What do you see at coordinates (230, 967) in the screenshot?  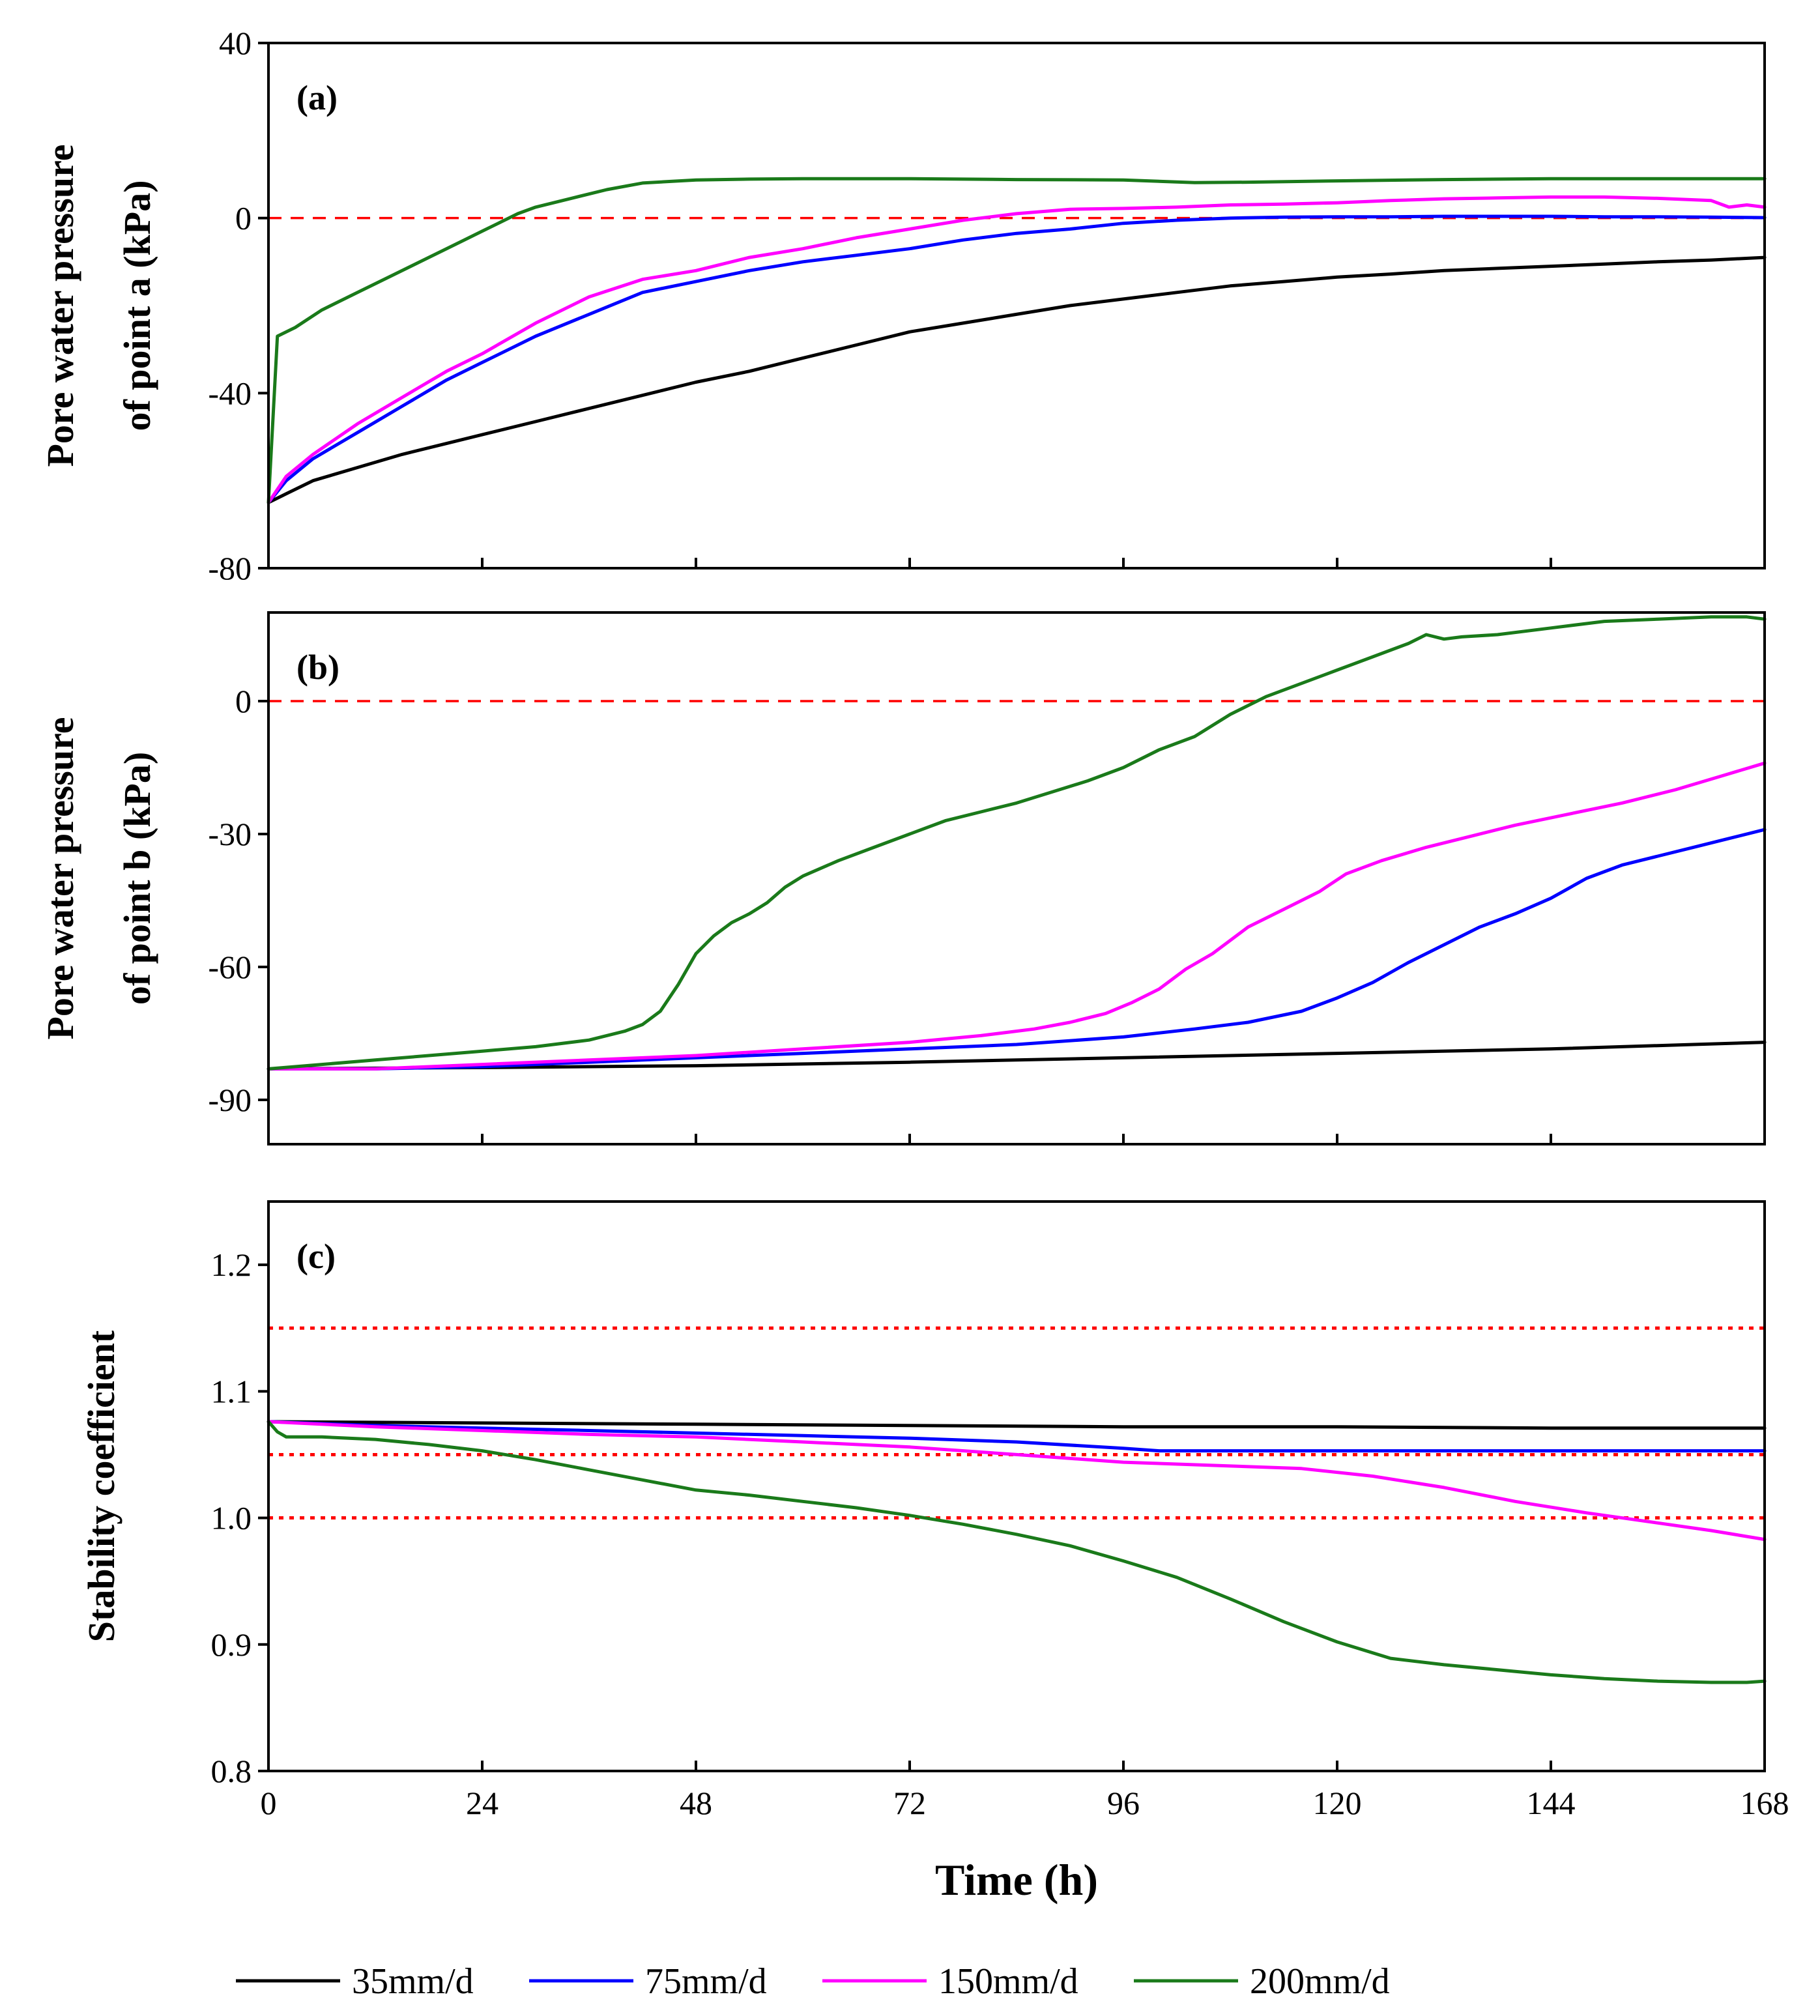 I see `y-tick-label: -60` at bounding box center [230, 967].